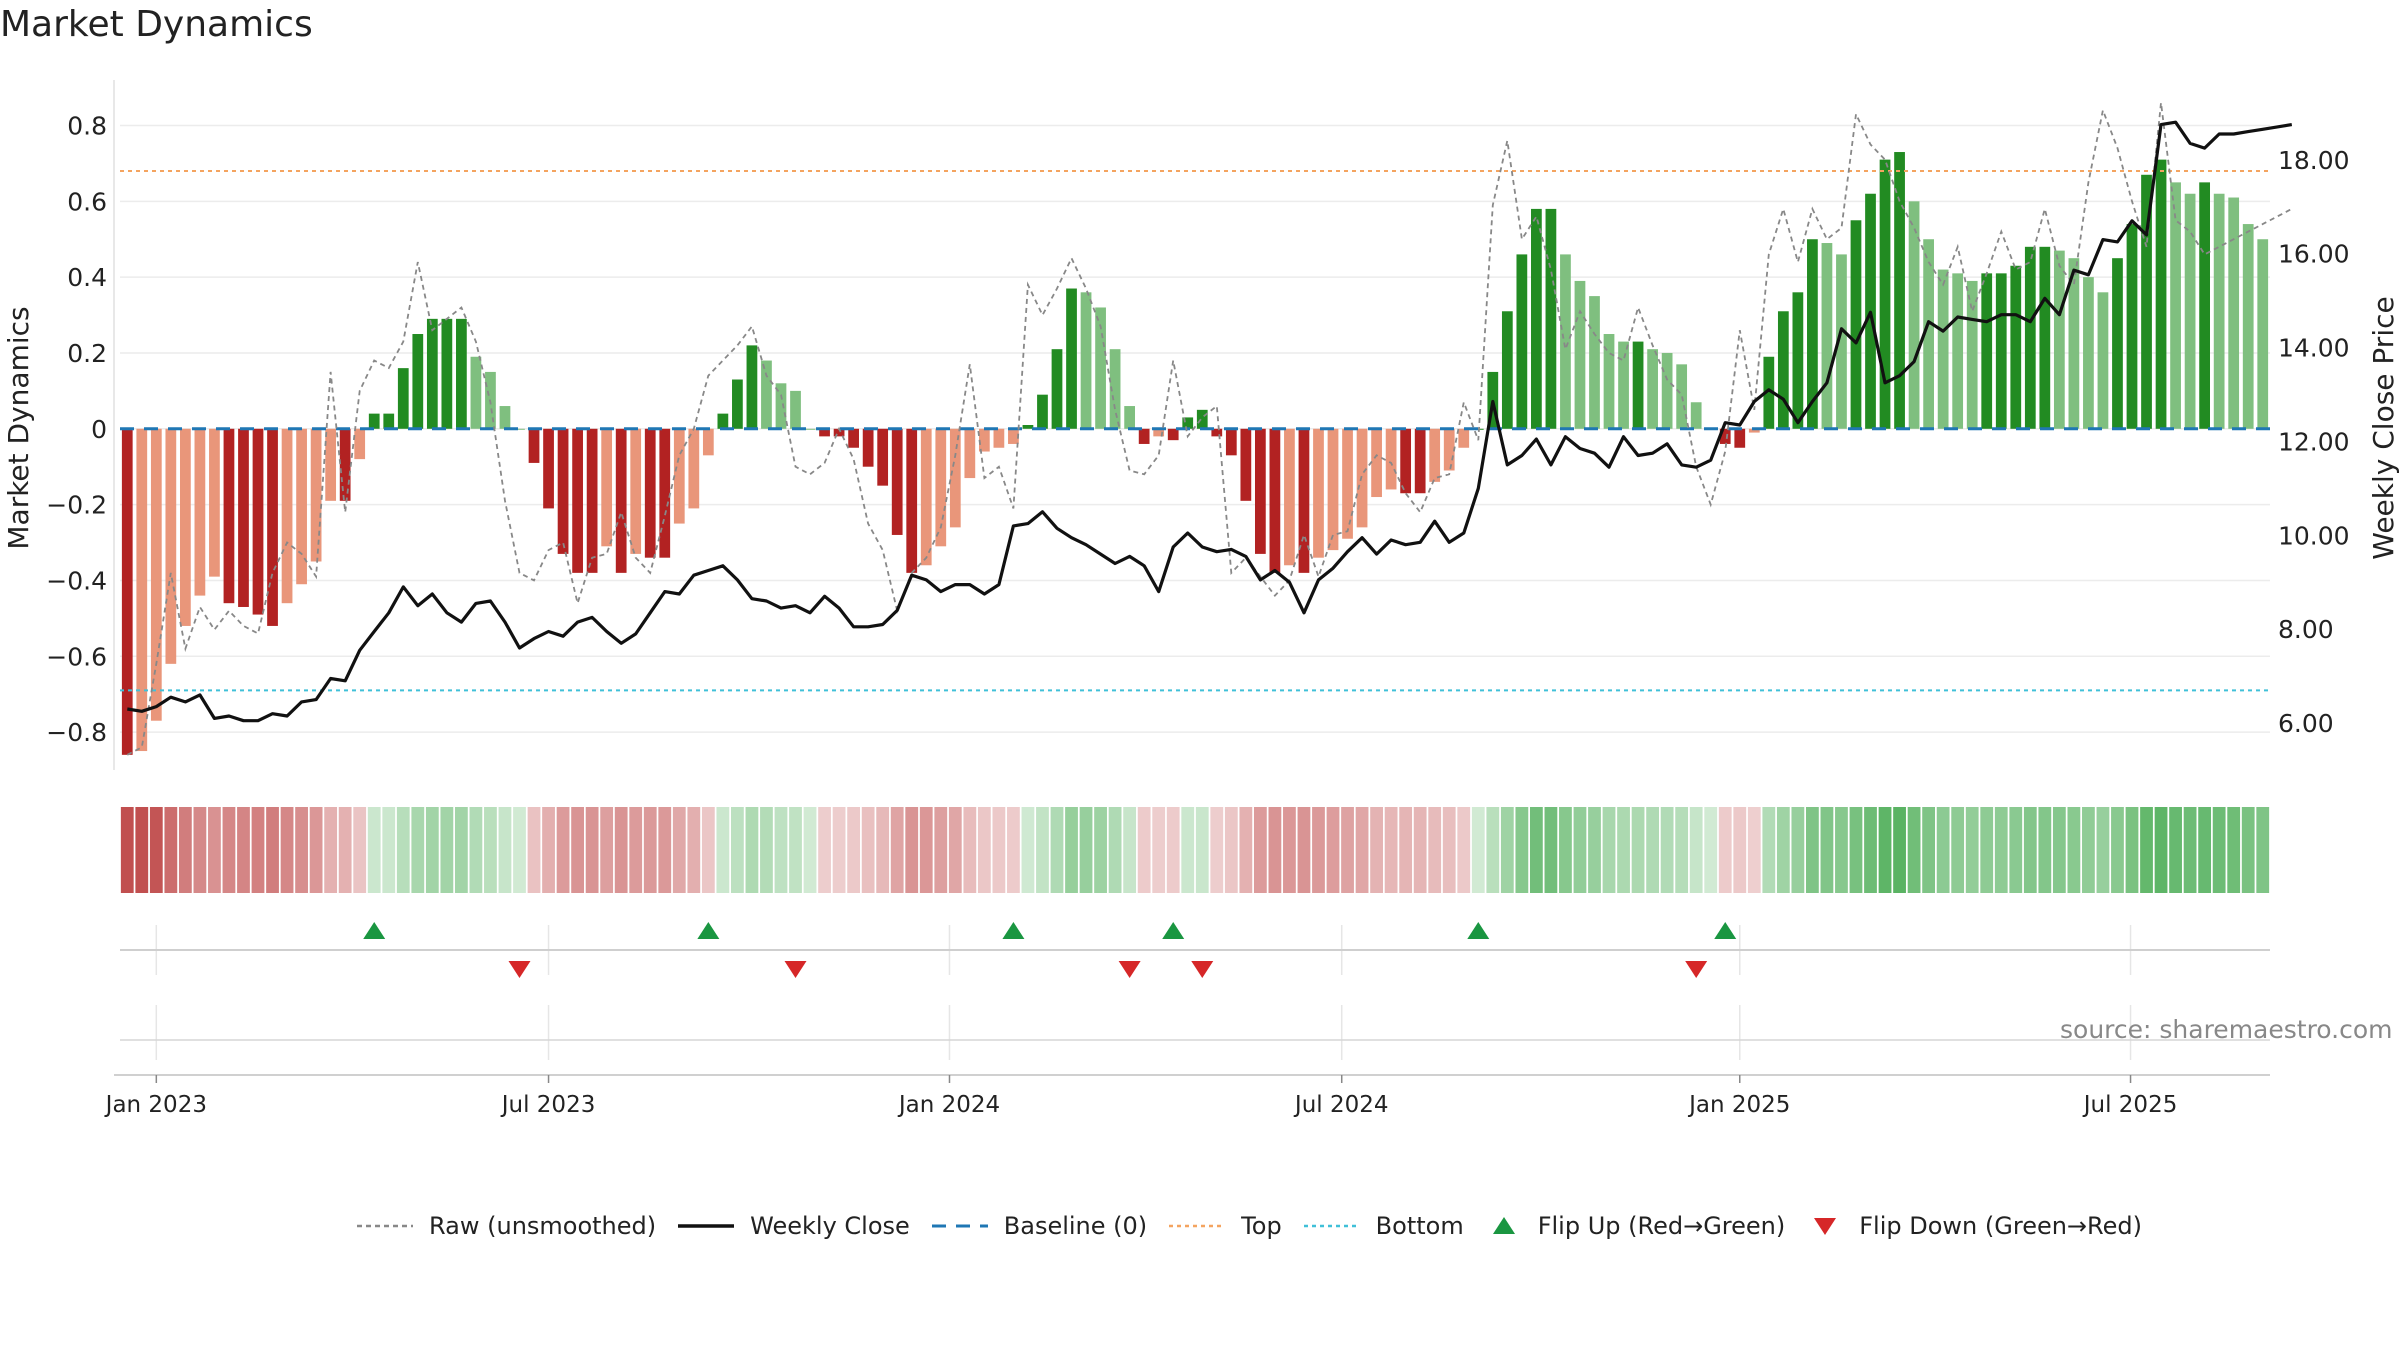  What do you see at coordinates (155, 1105) in the screenshot?
I see `x-tick-label: Jan 2023` at bounding box center [155, 1105].